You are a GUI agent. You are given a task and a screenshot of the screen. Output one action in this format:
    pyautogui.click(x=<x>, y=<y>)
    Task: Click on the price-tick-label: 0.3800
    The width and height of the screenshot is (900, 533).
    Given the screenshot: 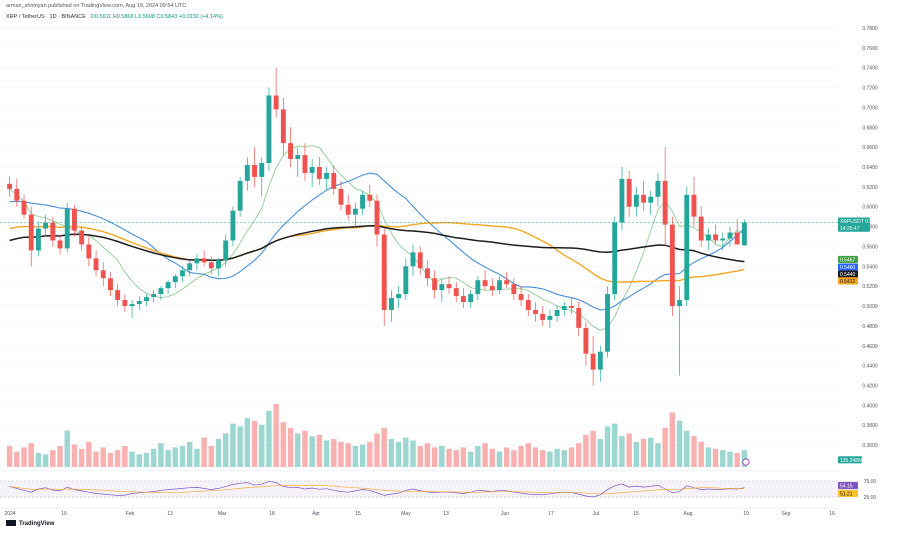 What is the action you would take?
    pyautogui.click(x=870, y=426)
    